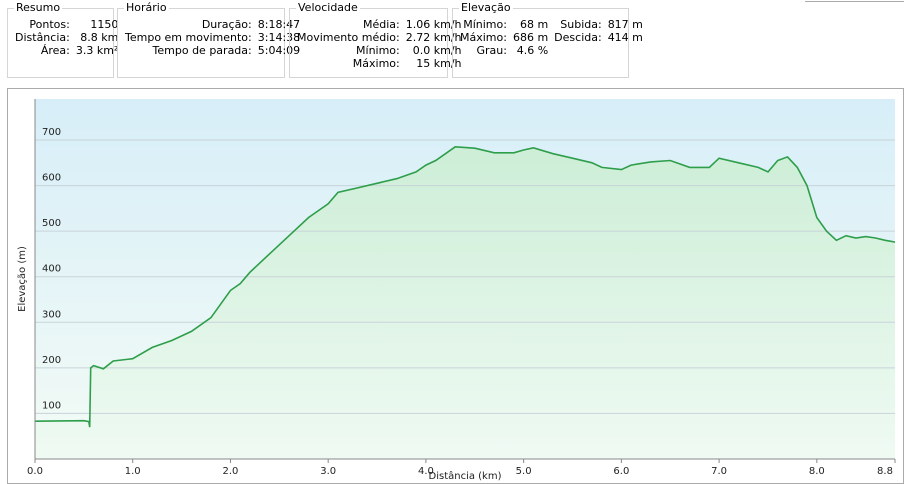  I want to click on stat-label: Tempo de parada:, so click(202, 50).